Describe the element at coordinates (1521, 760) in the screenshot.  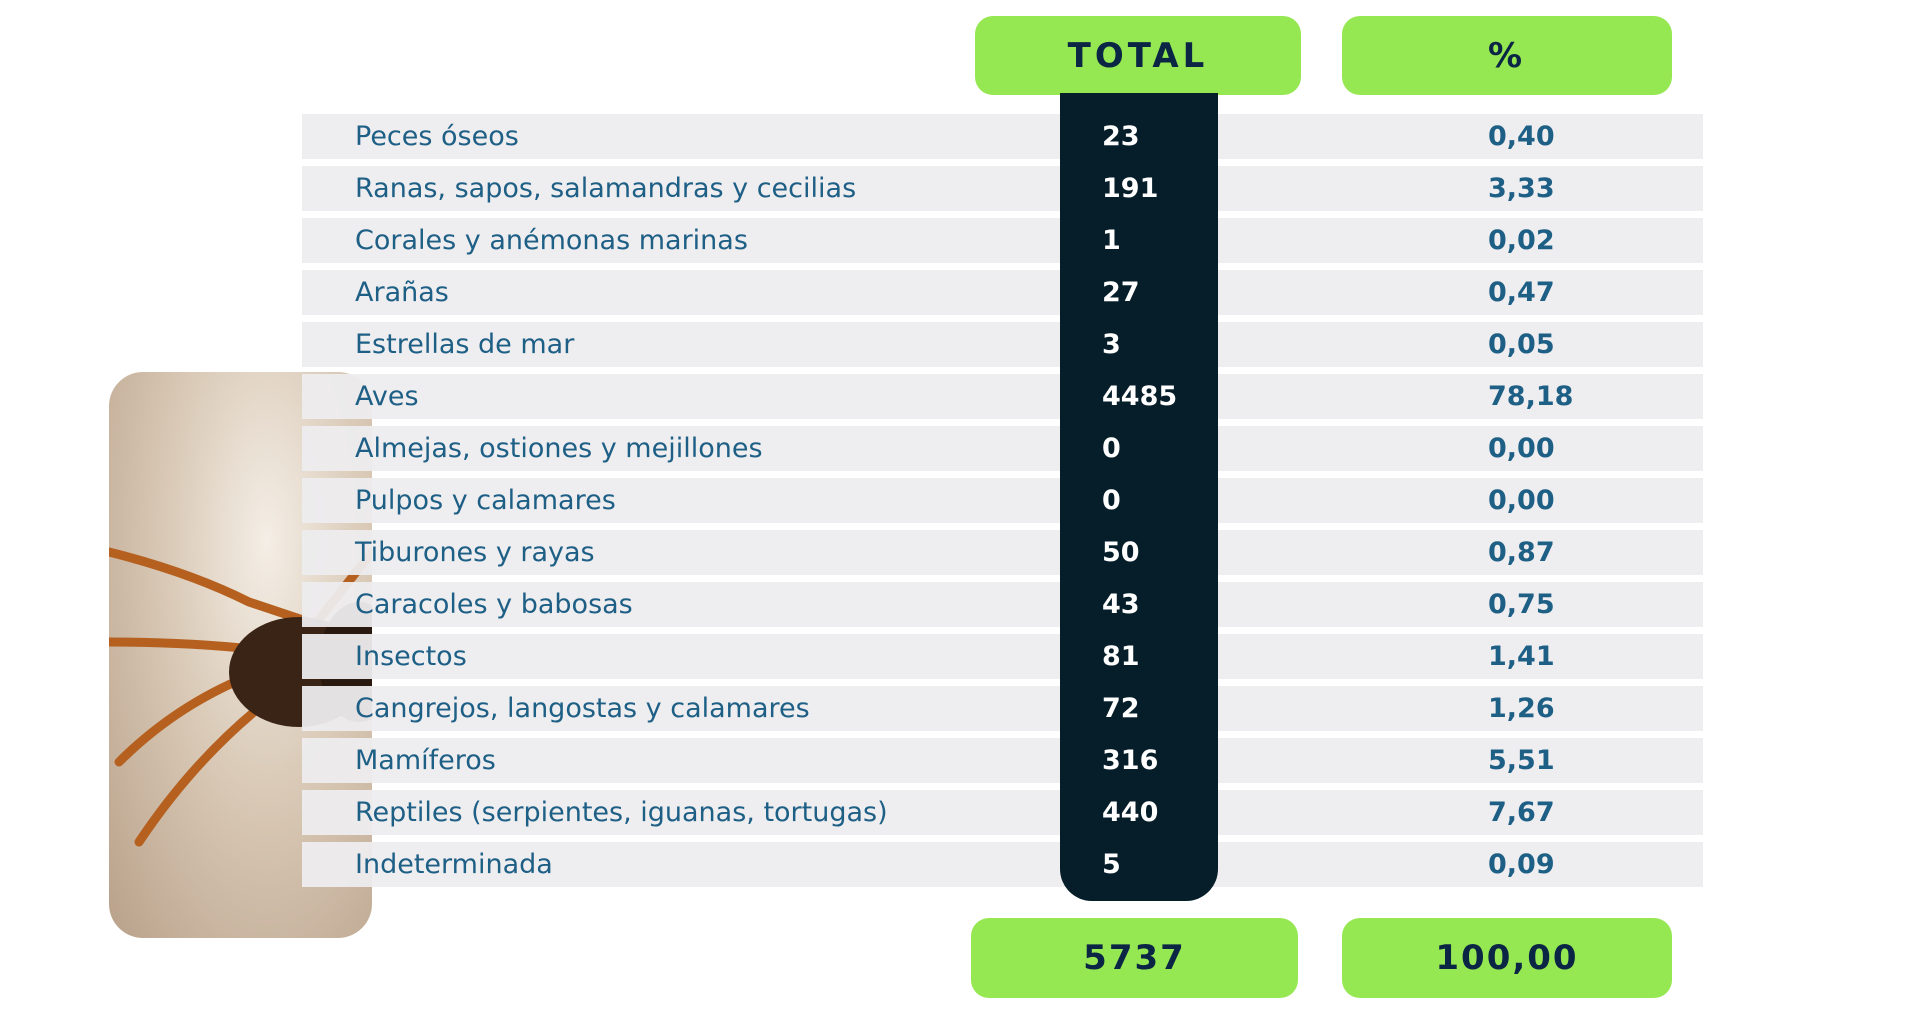
I see `row-percent: 5,51` at that location.